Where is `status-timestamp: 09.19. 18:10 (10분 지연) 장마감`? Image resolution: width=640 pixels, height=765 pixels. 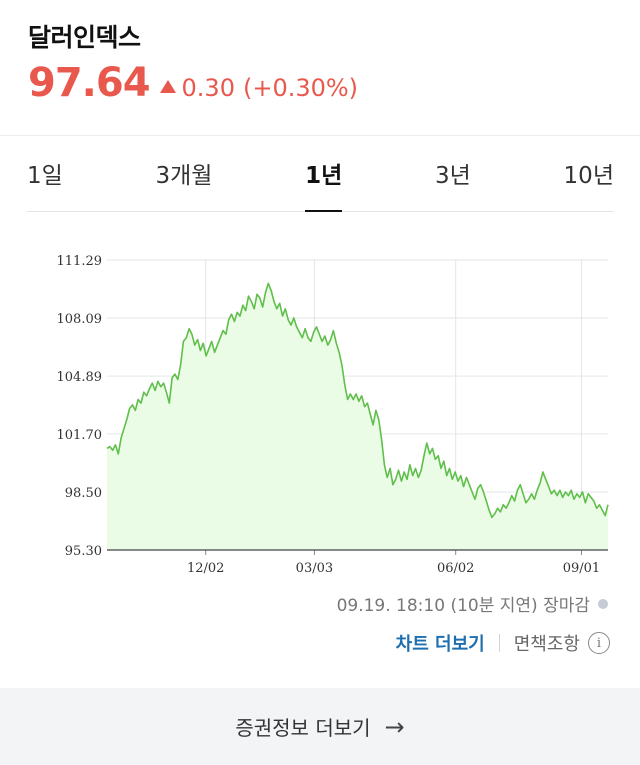 status-timestamp: 09.19. 18:10 (10분 지연) 장마감 is located at coordinates (472, 603).